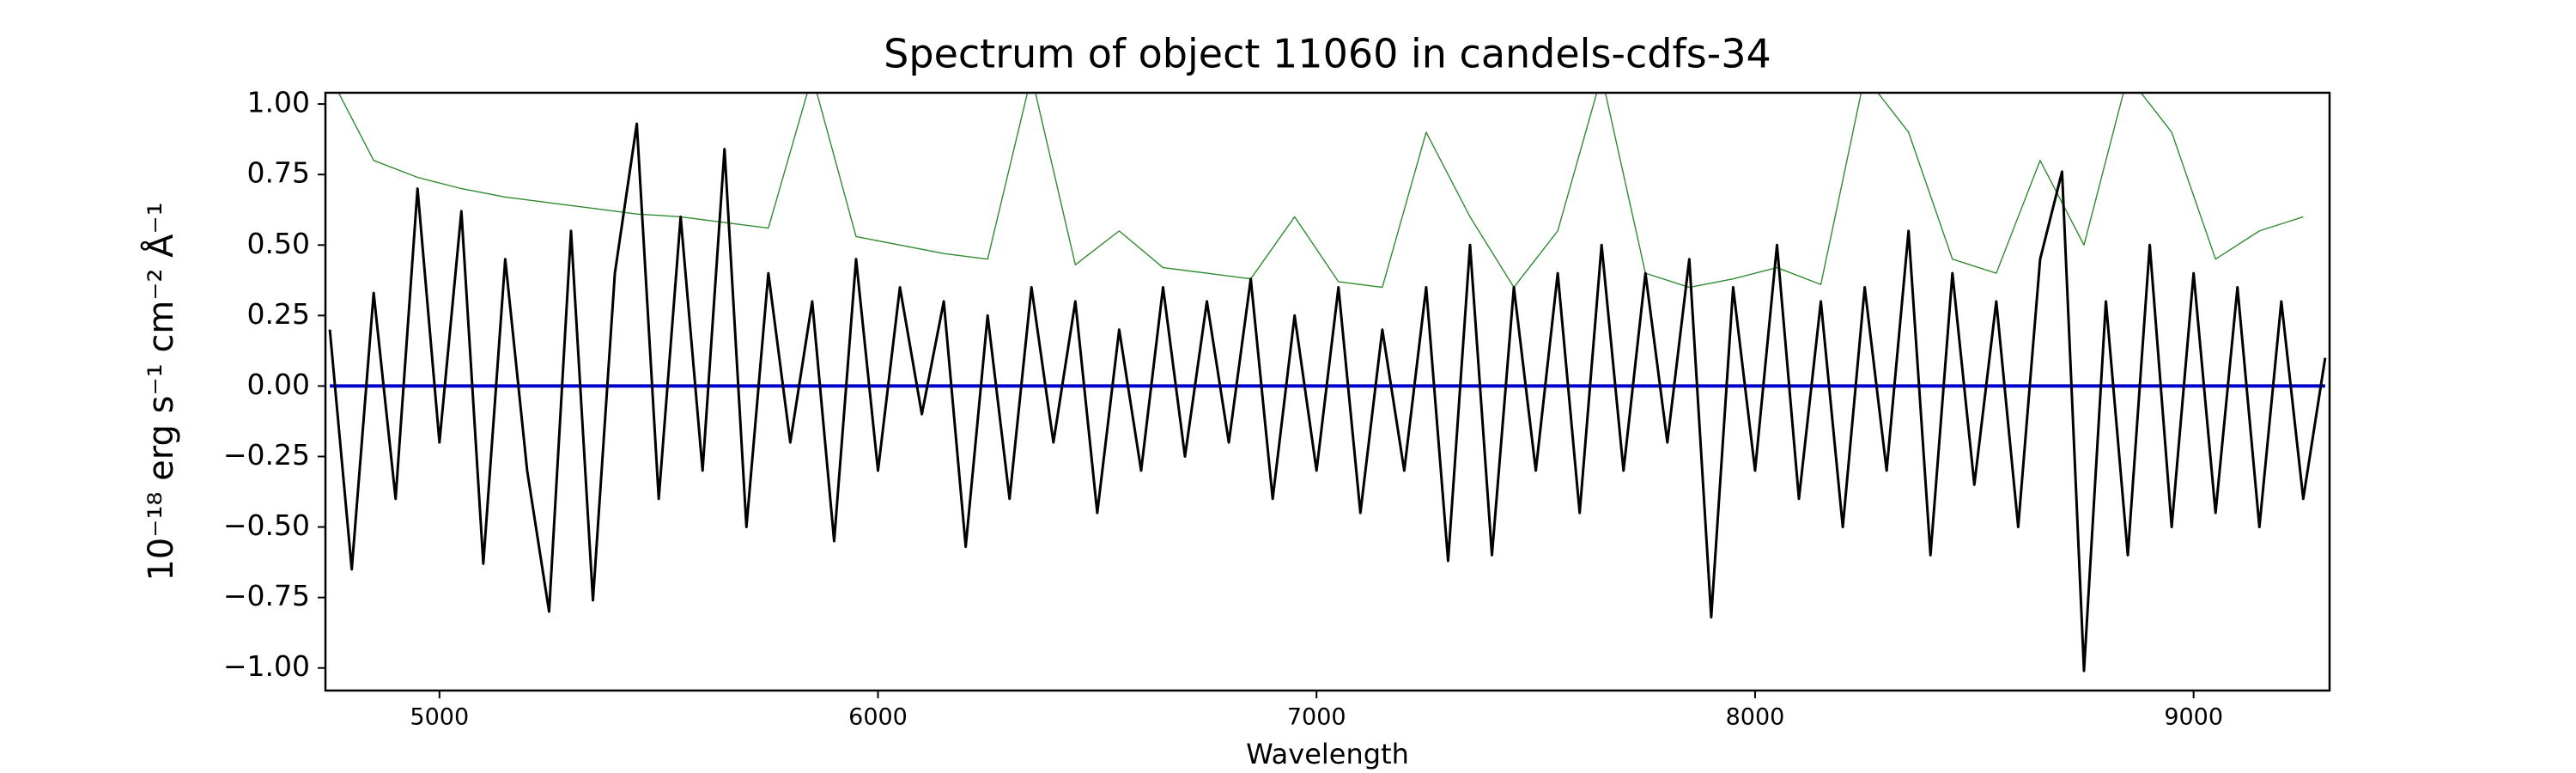  Describe the element at coordinates (279, 173) in the screenshot. I see `y-tick-label: 0.75` at that location.